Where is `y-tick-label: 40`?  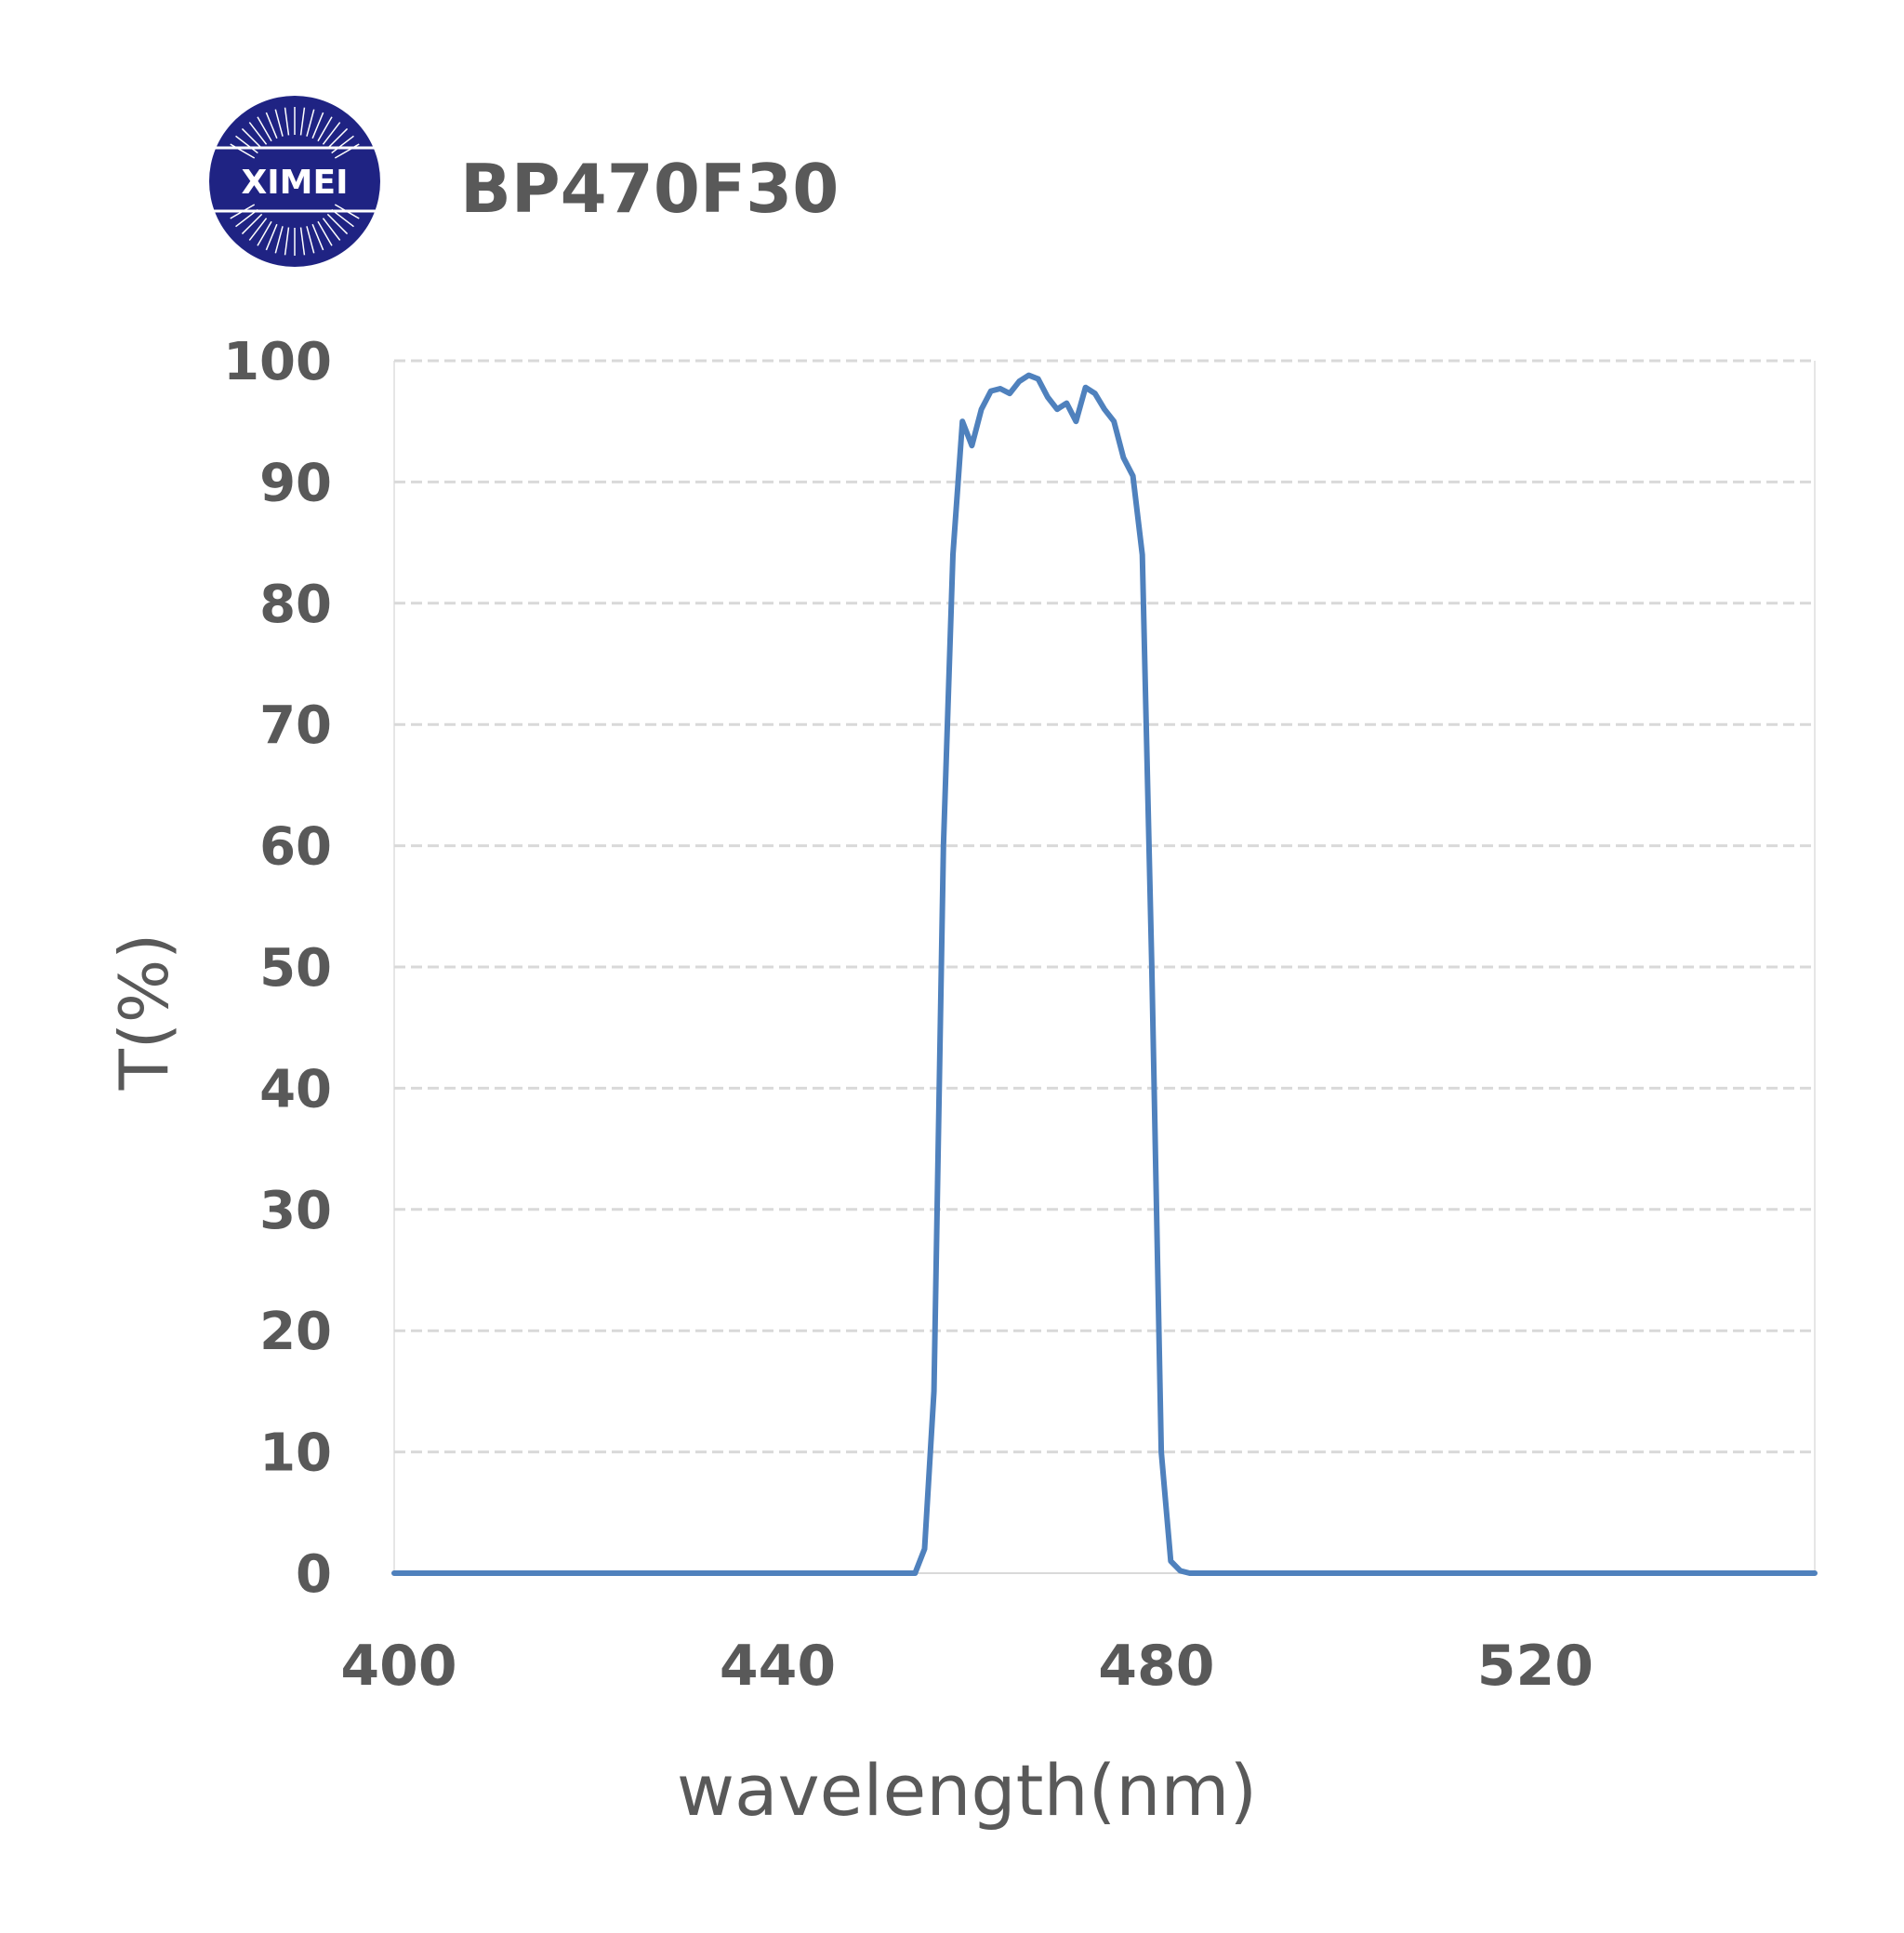 y-tick-label: 40 is located at coordinates (295, 1089).